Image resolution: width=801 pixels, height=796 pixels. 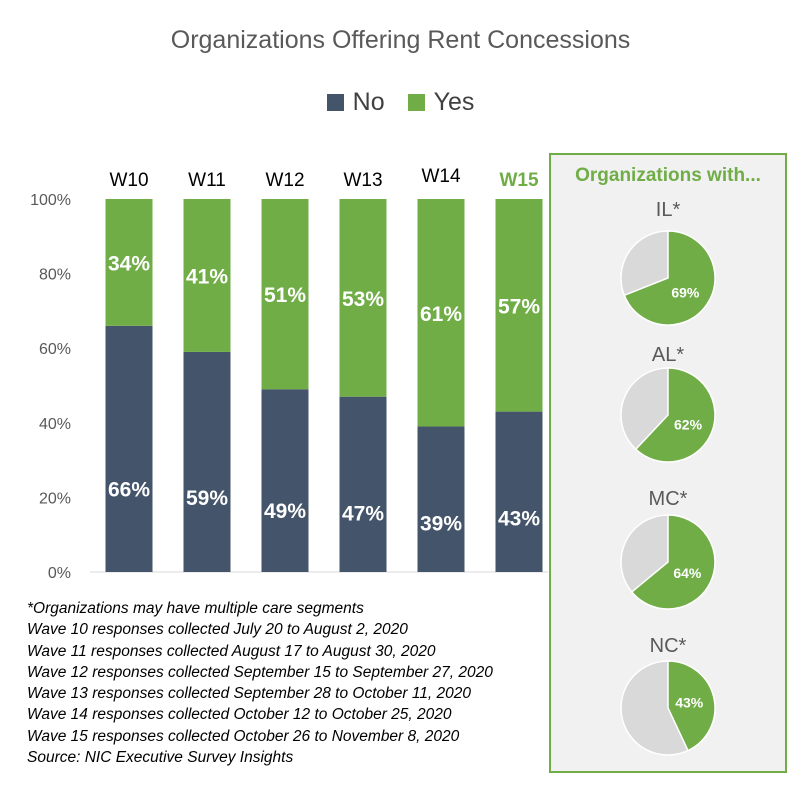 I want to click on pie-value-label: 69%, so click(x=685, y=293).